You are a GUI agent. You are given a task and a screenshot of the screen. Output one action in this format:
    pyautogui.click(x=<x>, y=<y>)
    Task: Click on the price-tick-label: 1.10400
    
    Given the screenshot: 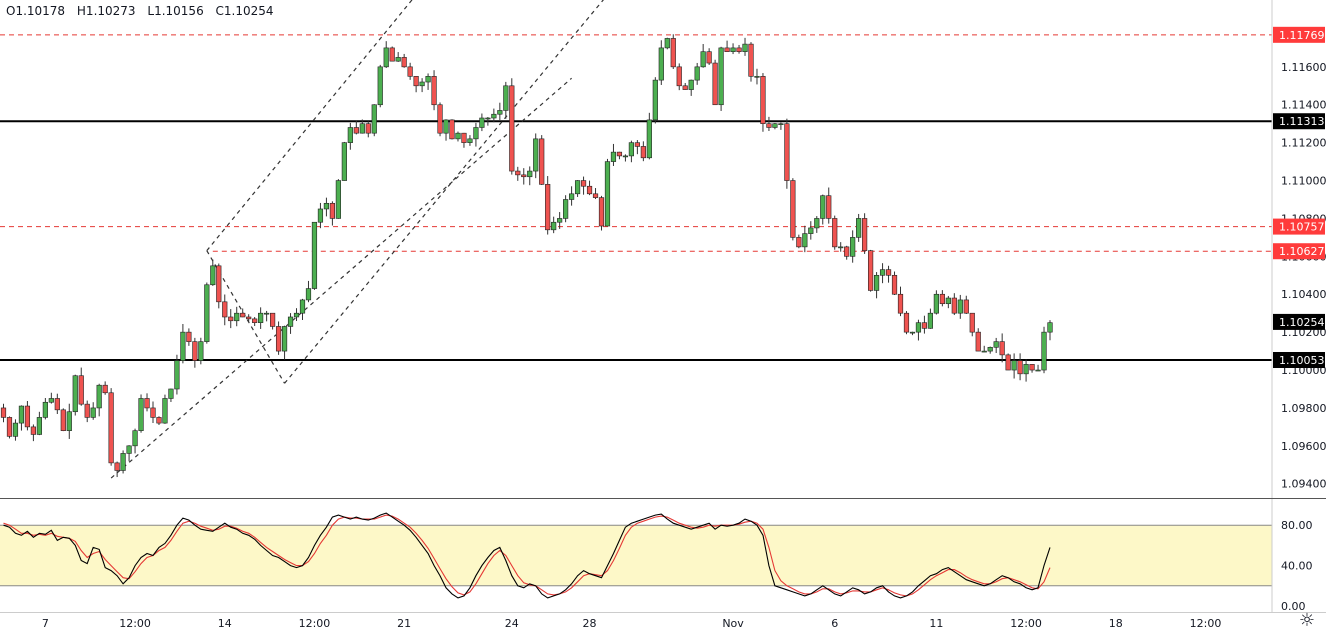 What is the action you would take?
    pyautogui.click(x=1303, y=294)
    